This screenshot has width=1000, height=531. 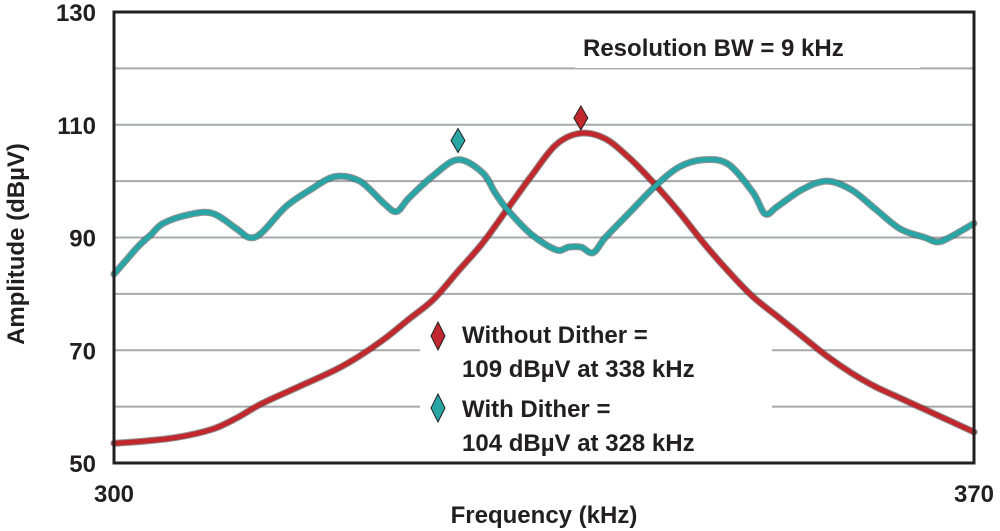 What do you see at coordinates (76, 13) in the screenshot?
I see `y-tick-label: 130` at bounding box center [76, 13].